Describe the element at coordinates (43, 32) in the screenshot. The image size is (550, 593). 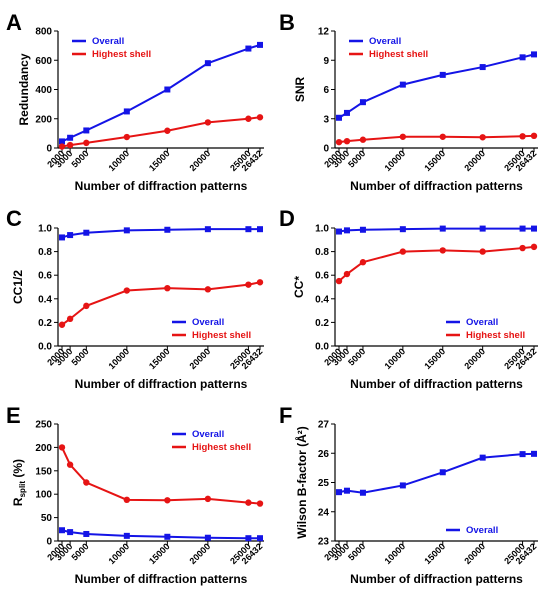
I see `y-tick-label: 800` at that location.